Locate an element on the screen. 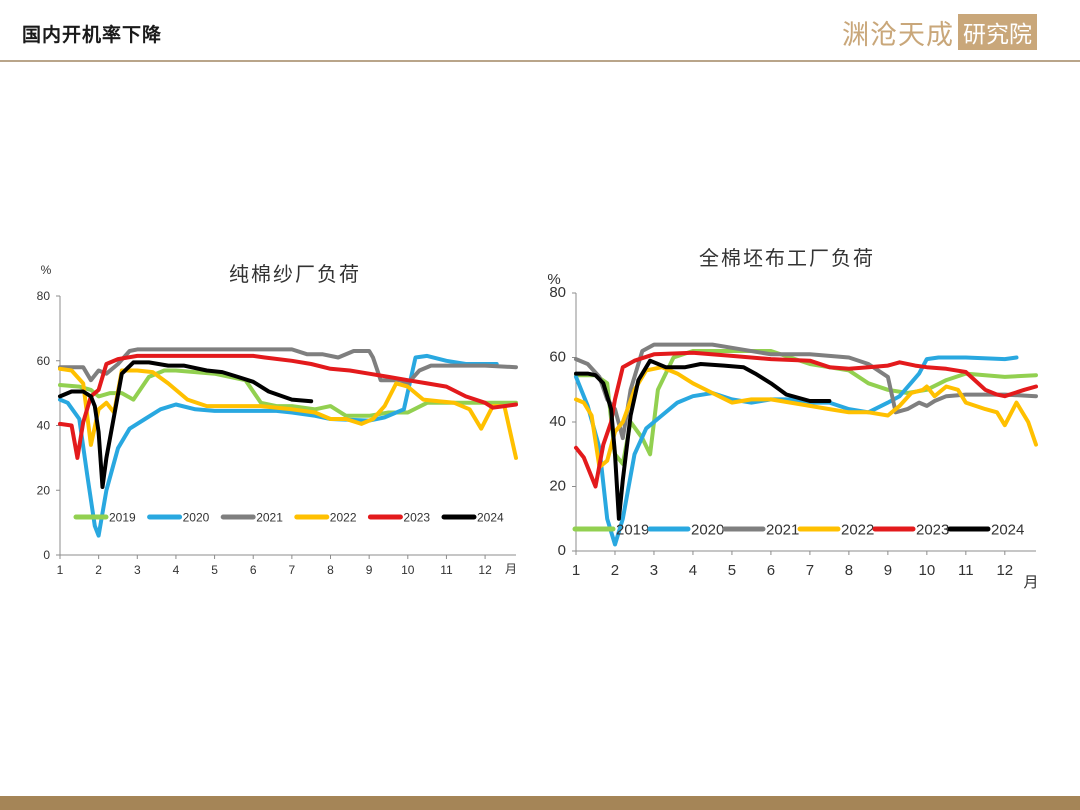 This screenshot has width=1080, height=810. series-line-2023 is located at coordinates (288, 406).